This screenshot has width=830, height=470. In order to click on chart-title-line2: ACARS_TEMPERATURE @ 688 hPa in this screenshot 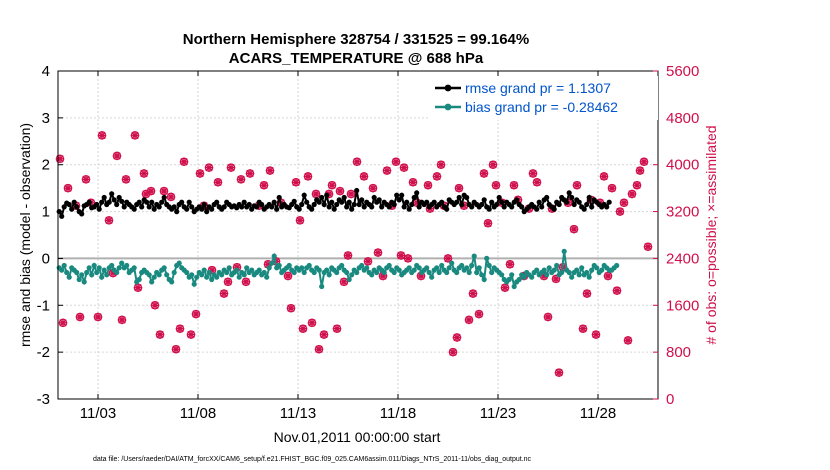, I will do `click(356, 58)`.